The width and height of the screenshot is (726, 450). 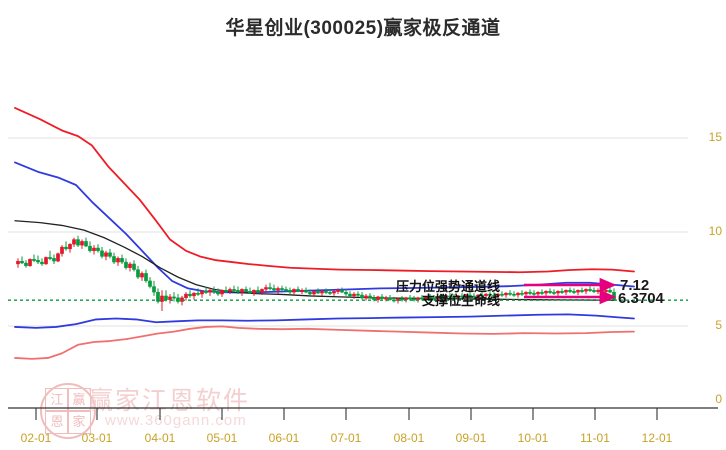 What do you see at coordinates (715, 231) in the screenshot?
I see `y-axis-tick-label: 10` at bounding box center [715, 231].